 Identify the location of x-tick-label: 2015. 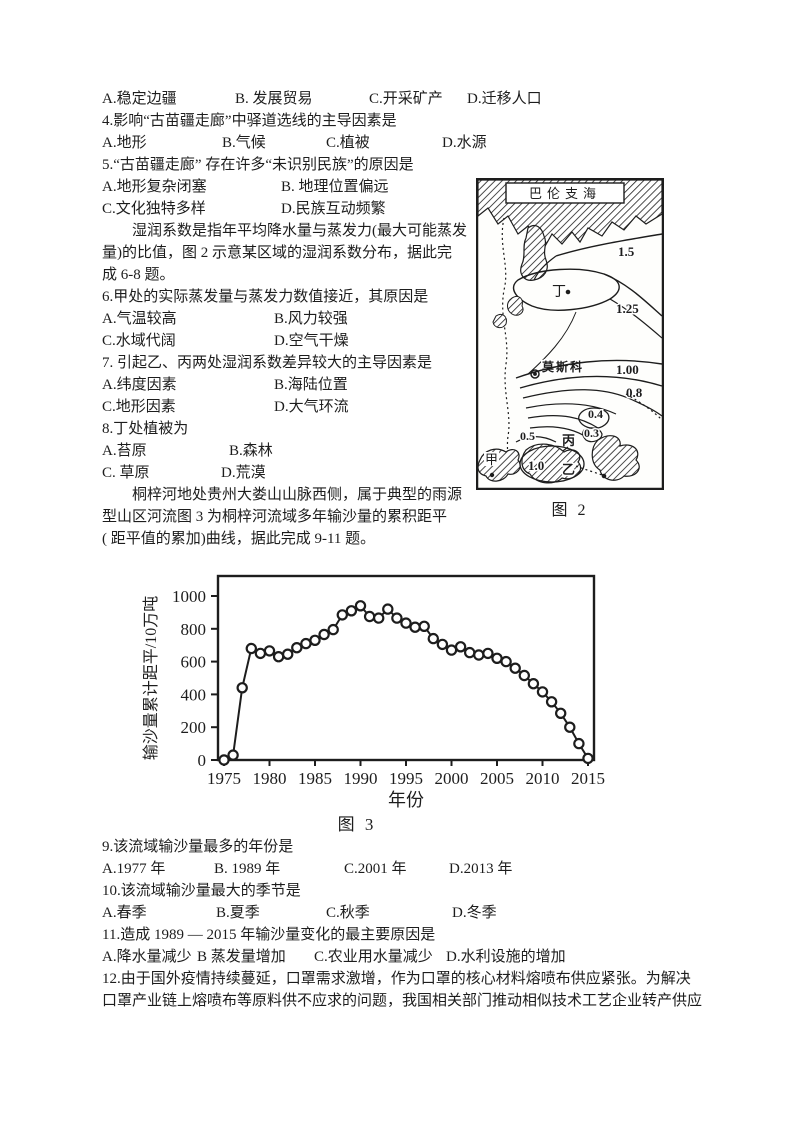
(588, 778).